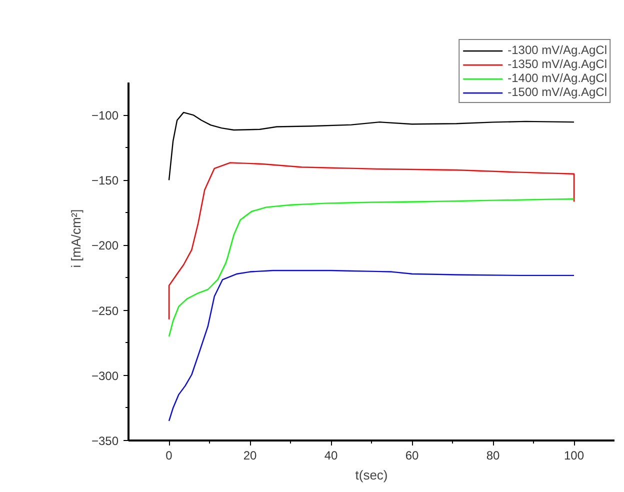  What do you see at coordinates (105, 115) in the screenshot?
I see `y-tick-label: −100` at bounding box center [105, 115].